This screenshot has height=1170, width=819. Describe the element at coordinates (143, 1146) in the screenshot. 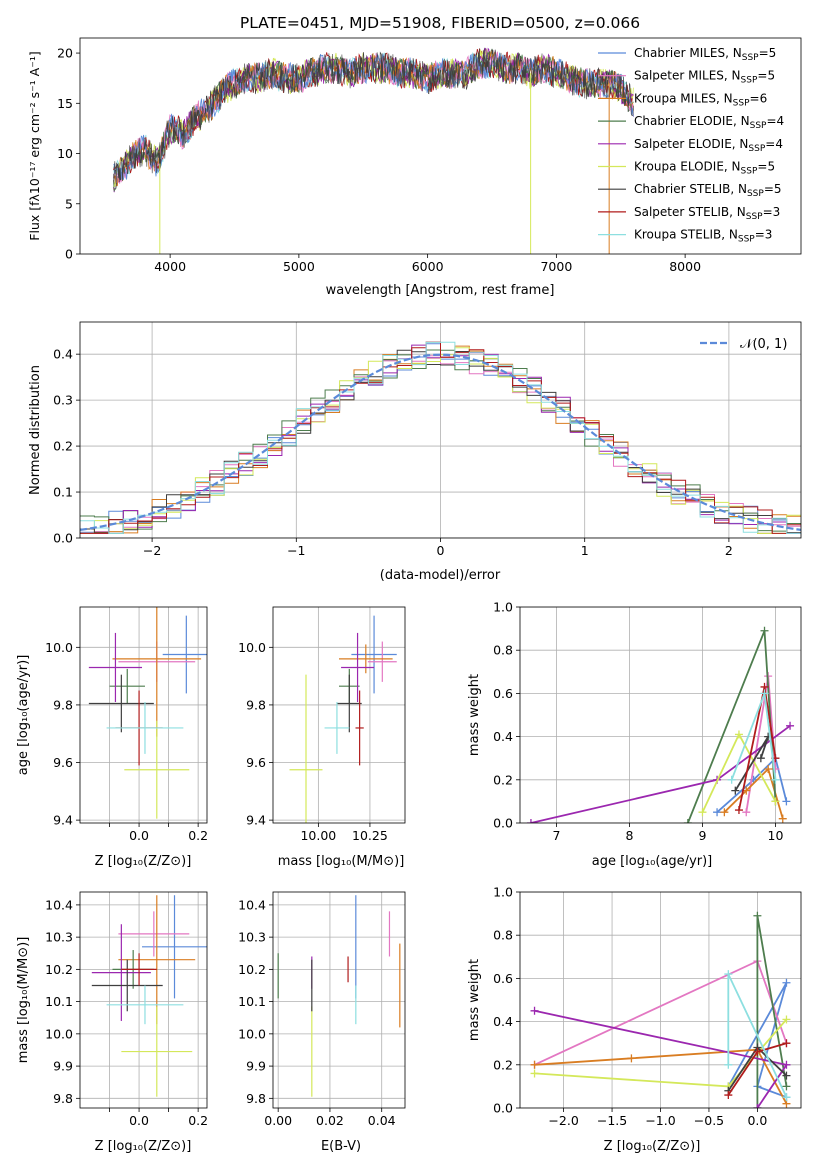

I see `z-vs-mass-xlabel: Z [log₁₀(Z/Z⊙)]` at that location.